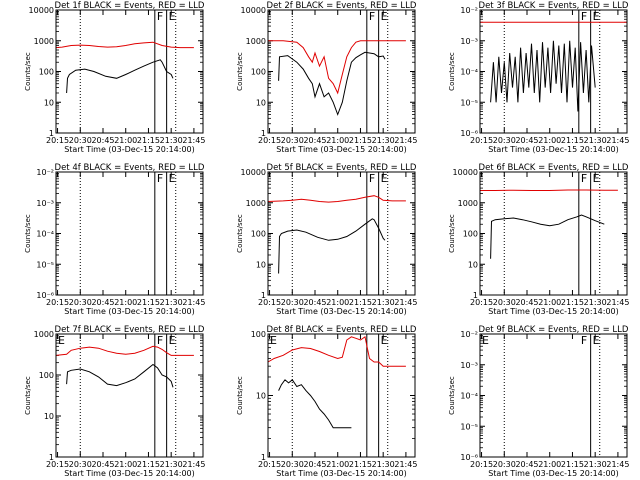 Image resolution: width=640 pixels, height=480 pixels. What do you see at coordinates (342, 6) in the screenshot?
I see `chart-title: Det 2f BLACK = Events, RED = LLD` at bounding box center [342, 6].